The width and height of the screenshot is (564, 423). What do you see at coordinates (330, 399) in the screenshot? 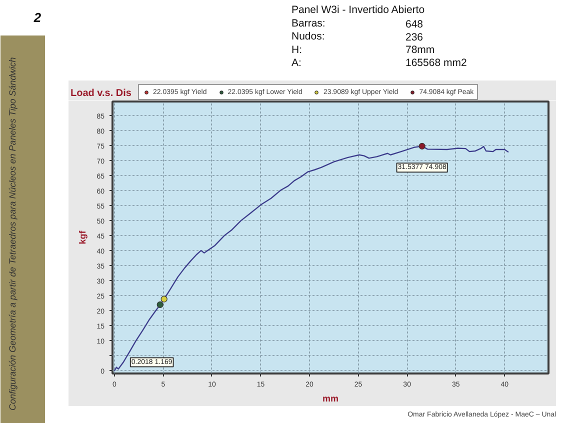
I see `x-axis-title: mm` at bounding box center [330, 399].